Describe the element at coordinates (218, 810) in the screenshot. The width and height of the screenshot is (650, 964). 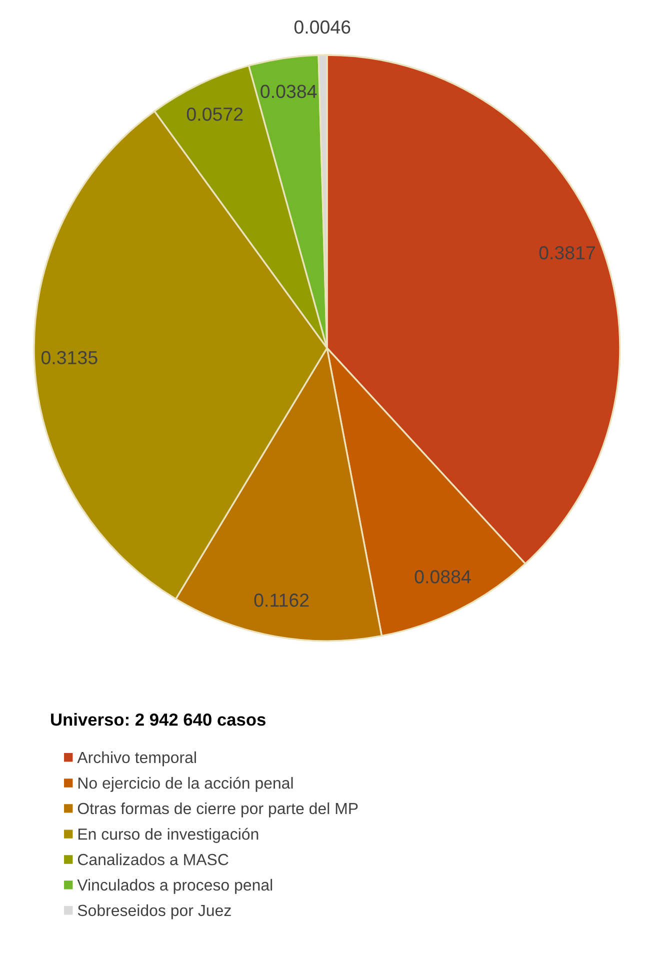
I see `legend-label: Otras formas de cierre por parte del MP` at that location.